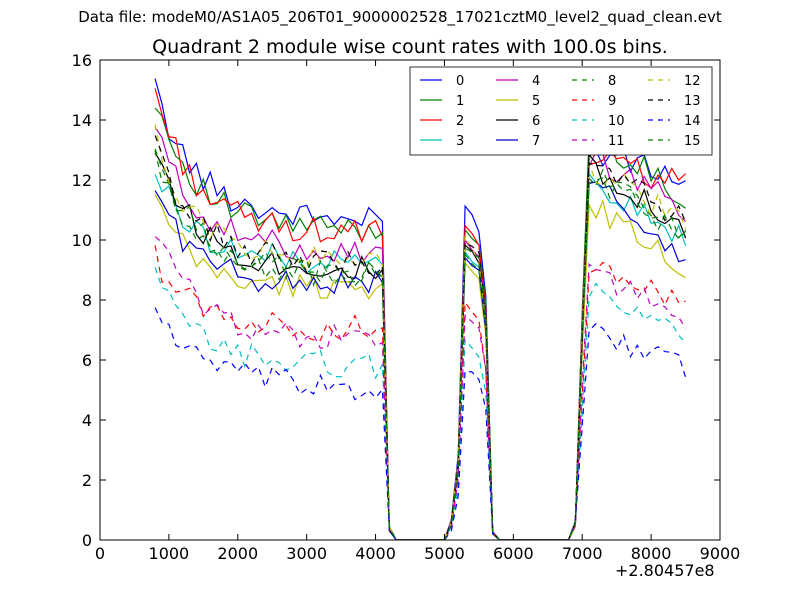 The width and height of the screenshot is (800, 600). Describe the element at coordinates (616, 141) in the screenshot. I see `legend-label-11: 11` at that location.